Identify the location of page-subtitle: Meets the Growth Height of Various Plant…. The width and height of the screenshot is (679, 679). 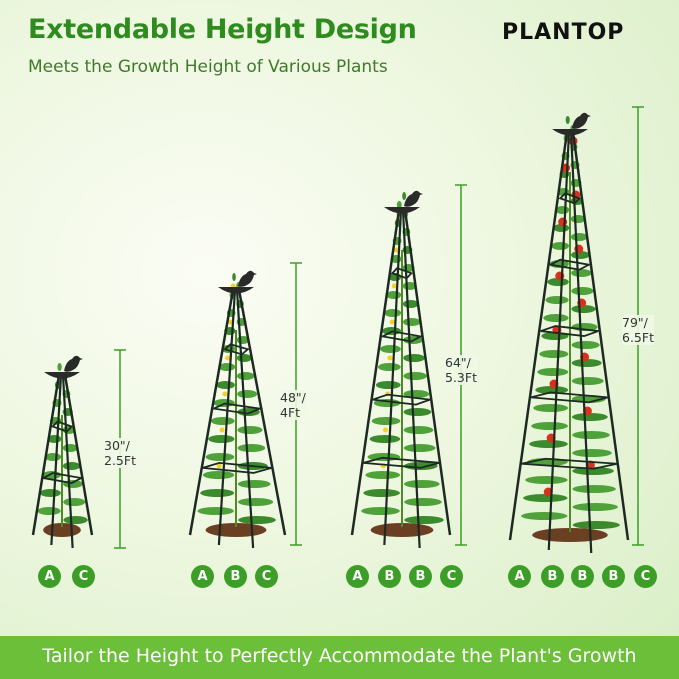
(208, 67).